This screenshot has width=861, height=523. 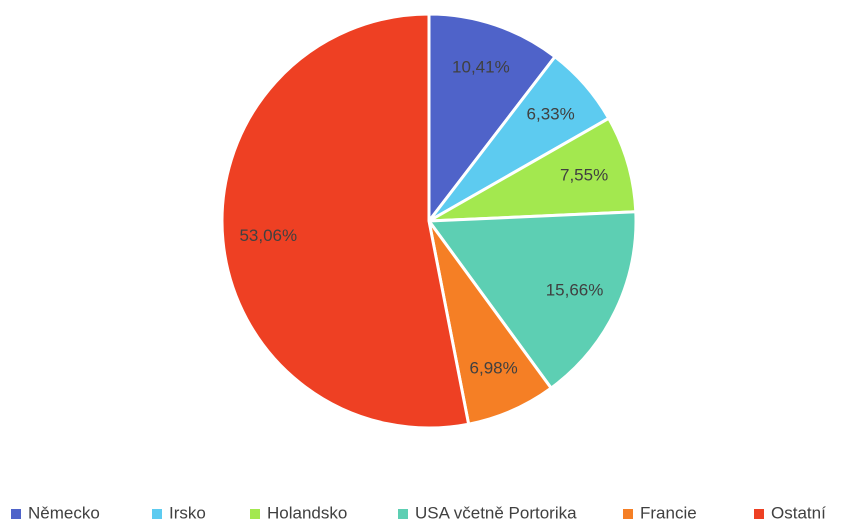 What do you see at coordinates (494, 367) in the screenshot?
I see `data-label: 6,98%` at bounding box center [494, 367].